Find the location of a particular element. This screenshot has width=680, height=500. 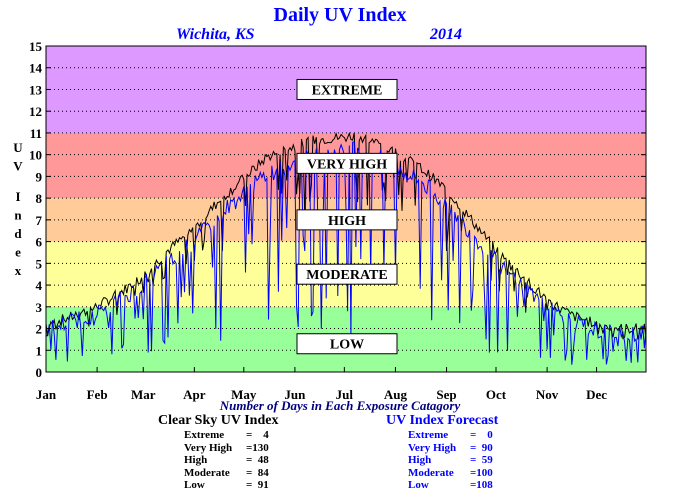

y-tick-label: 5 is located at coordinates (39, 263).